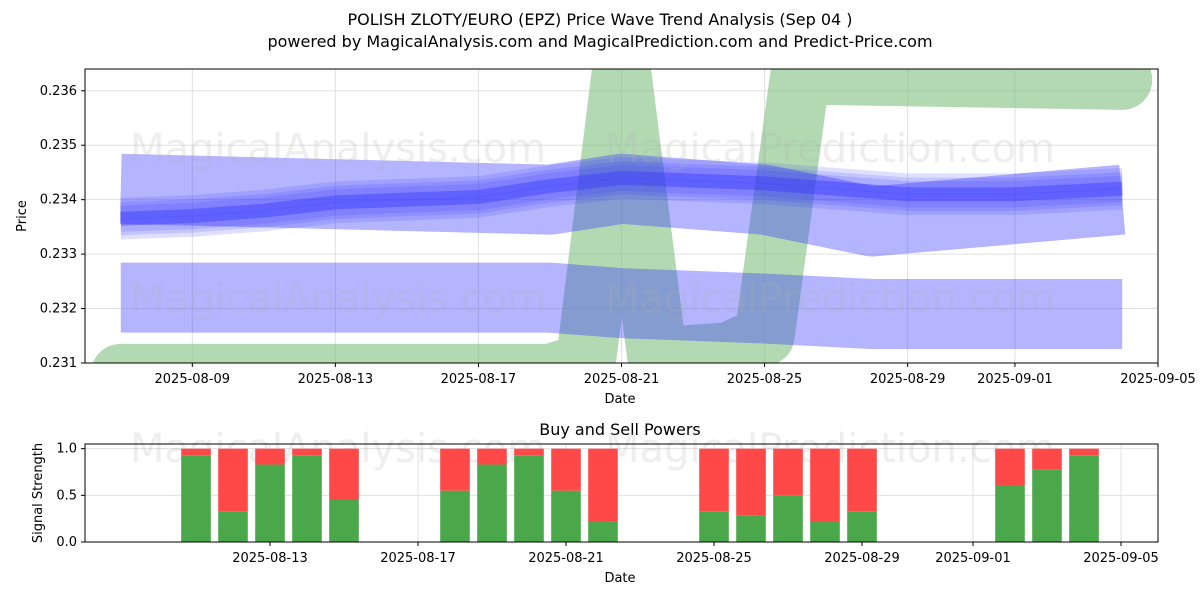  I want to click on price-y-axis-label: Price, so click(22, 216).